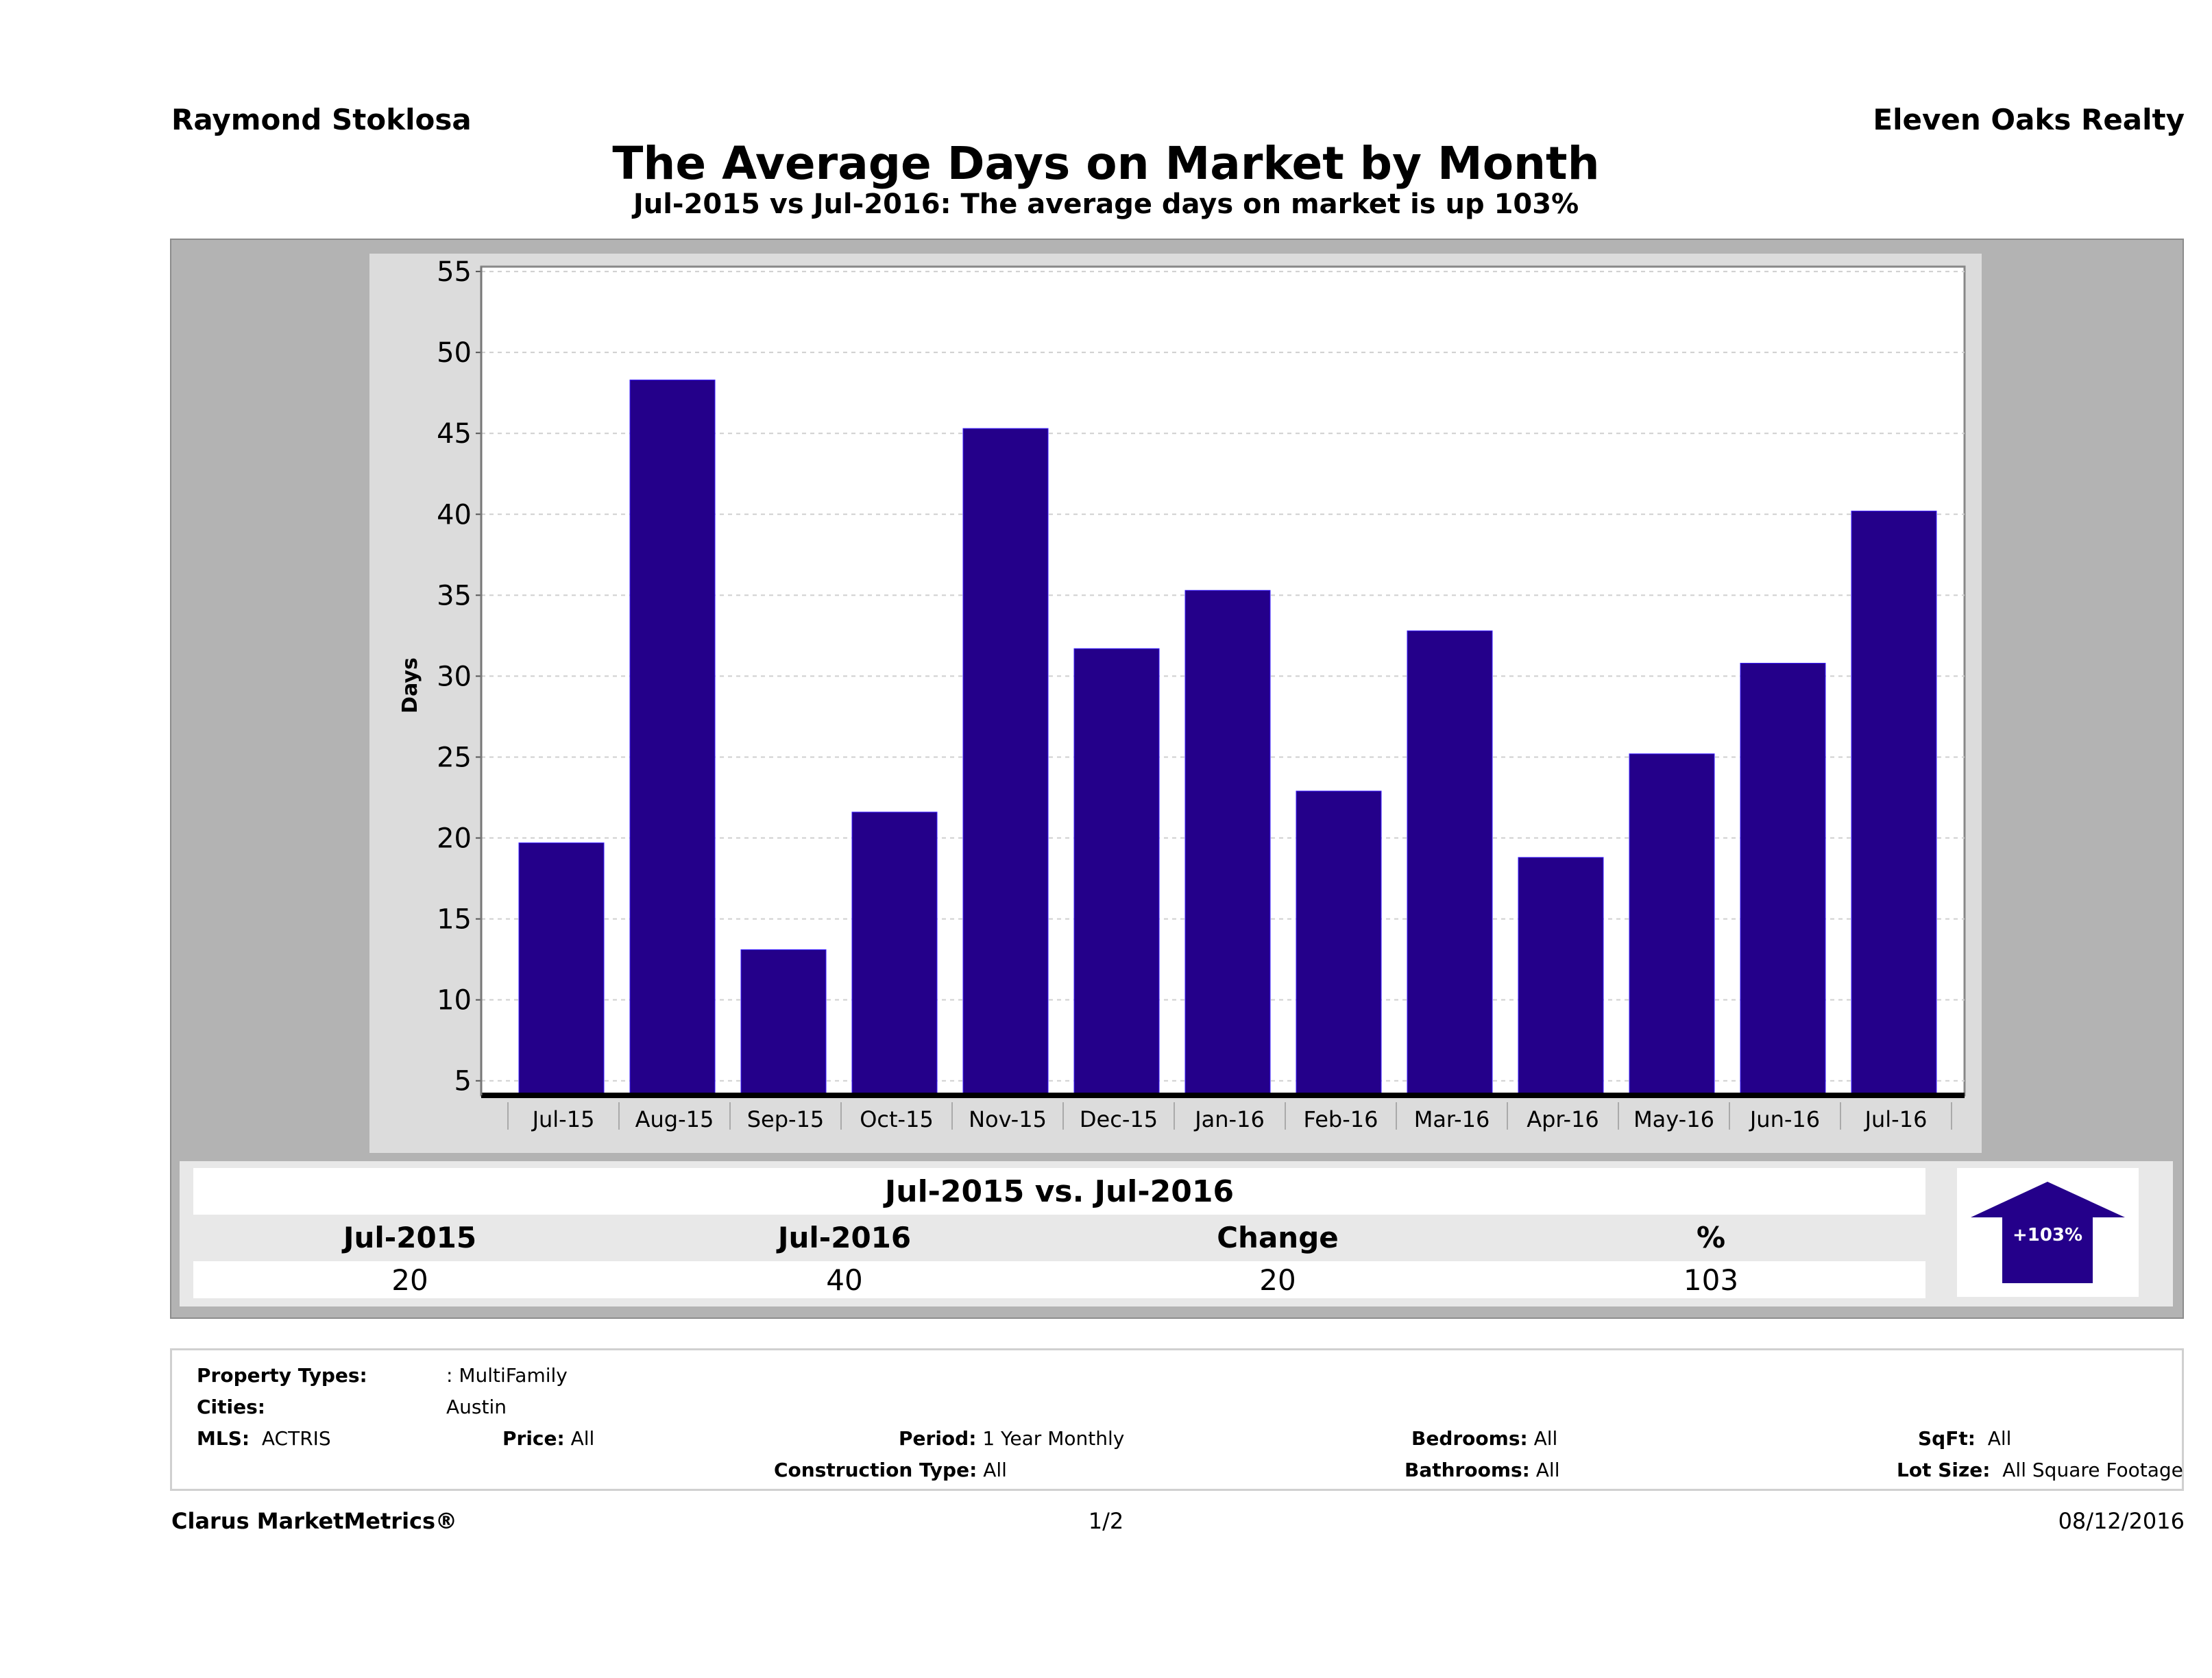 This screenshot has height=1678, width=2212. Describe the element at coordinates (2048, 1235) in the screenshot. I see `change-badge-label: +103%` at that location.